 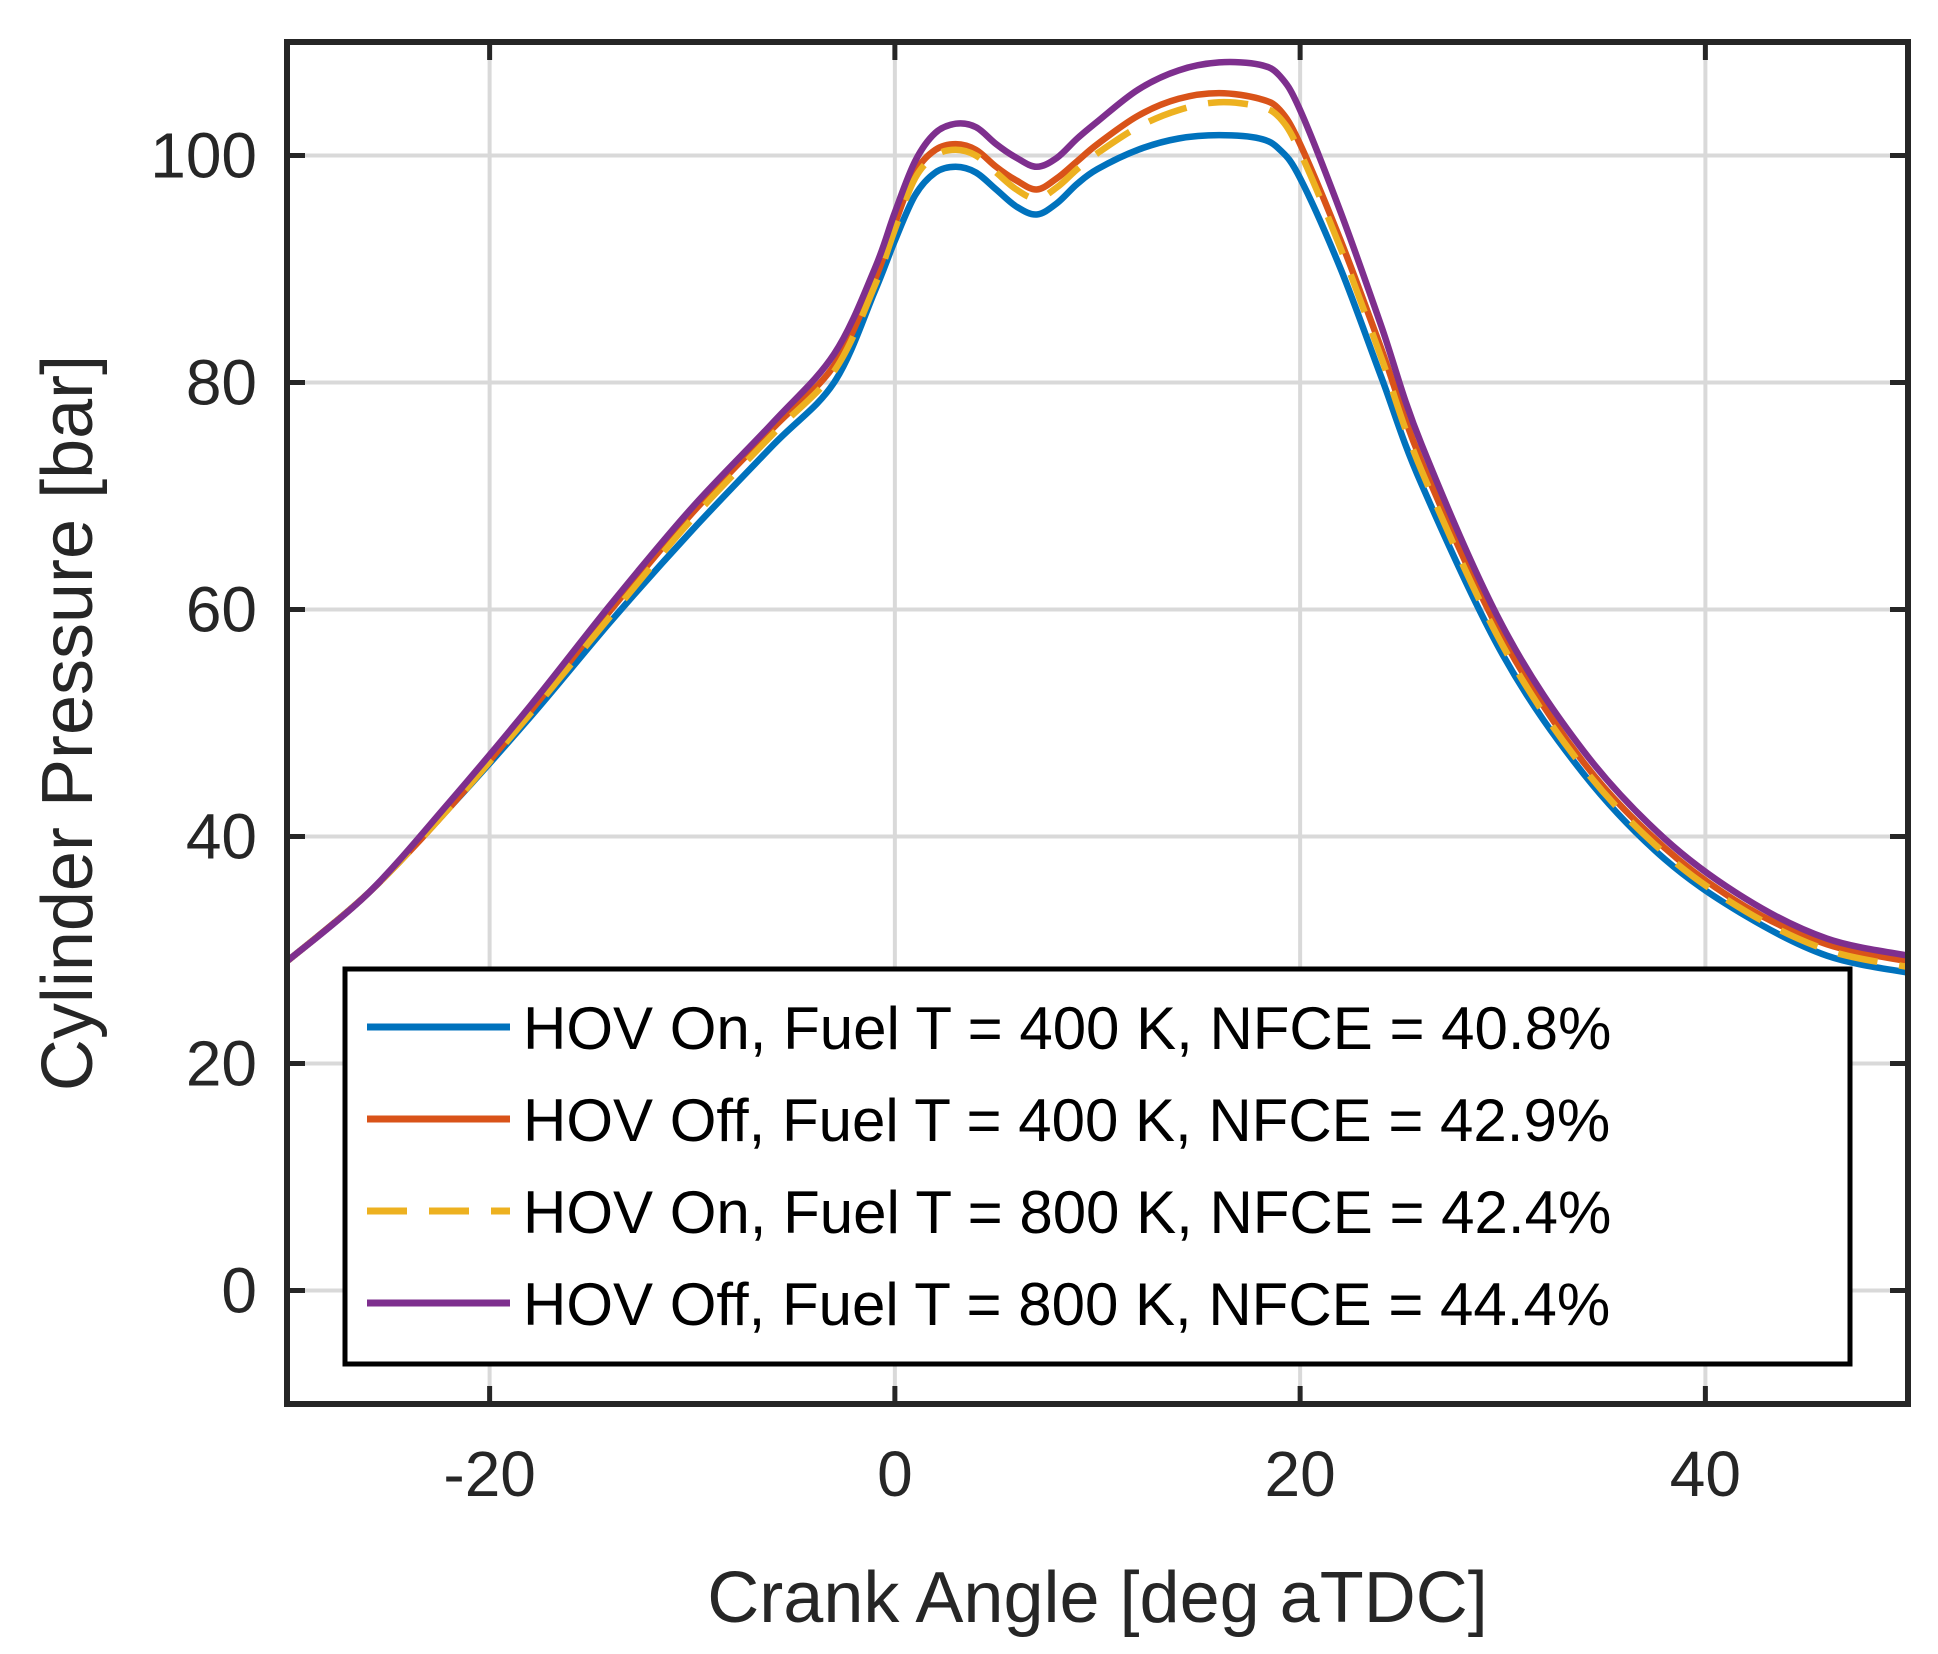 I want to click on y-tick-label: 100, so click(x=203, y=156).